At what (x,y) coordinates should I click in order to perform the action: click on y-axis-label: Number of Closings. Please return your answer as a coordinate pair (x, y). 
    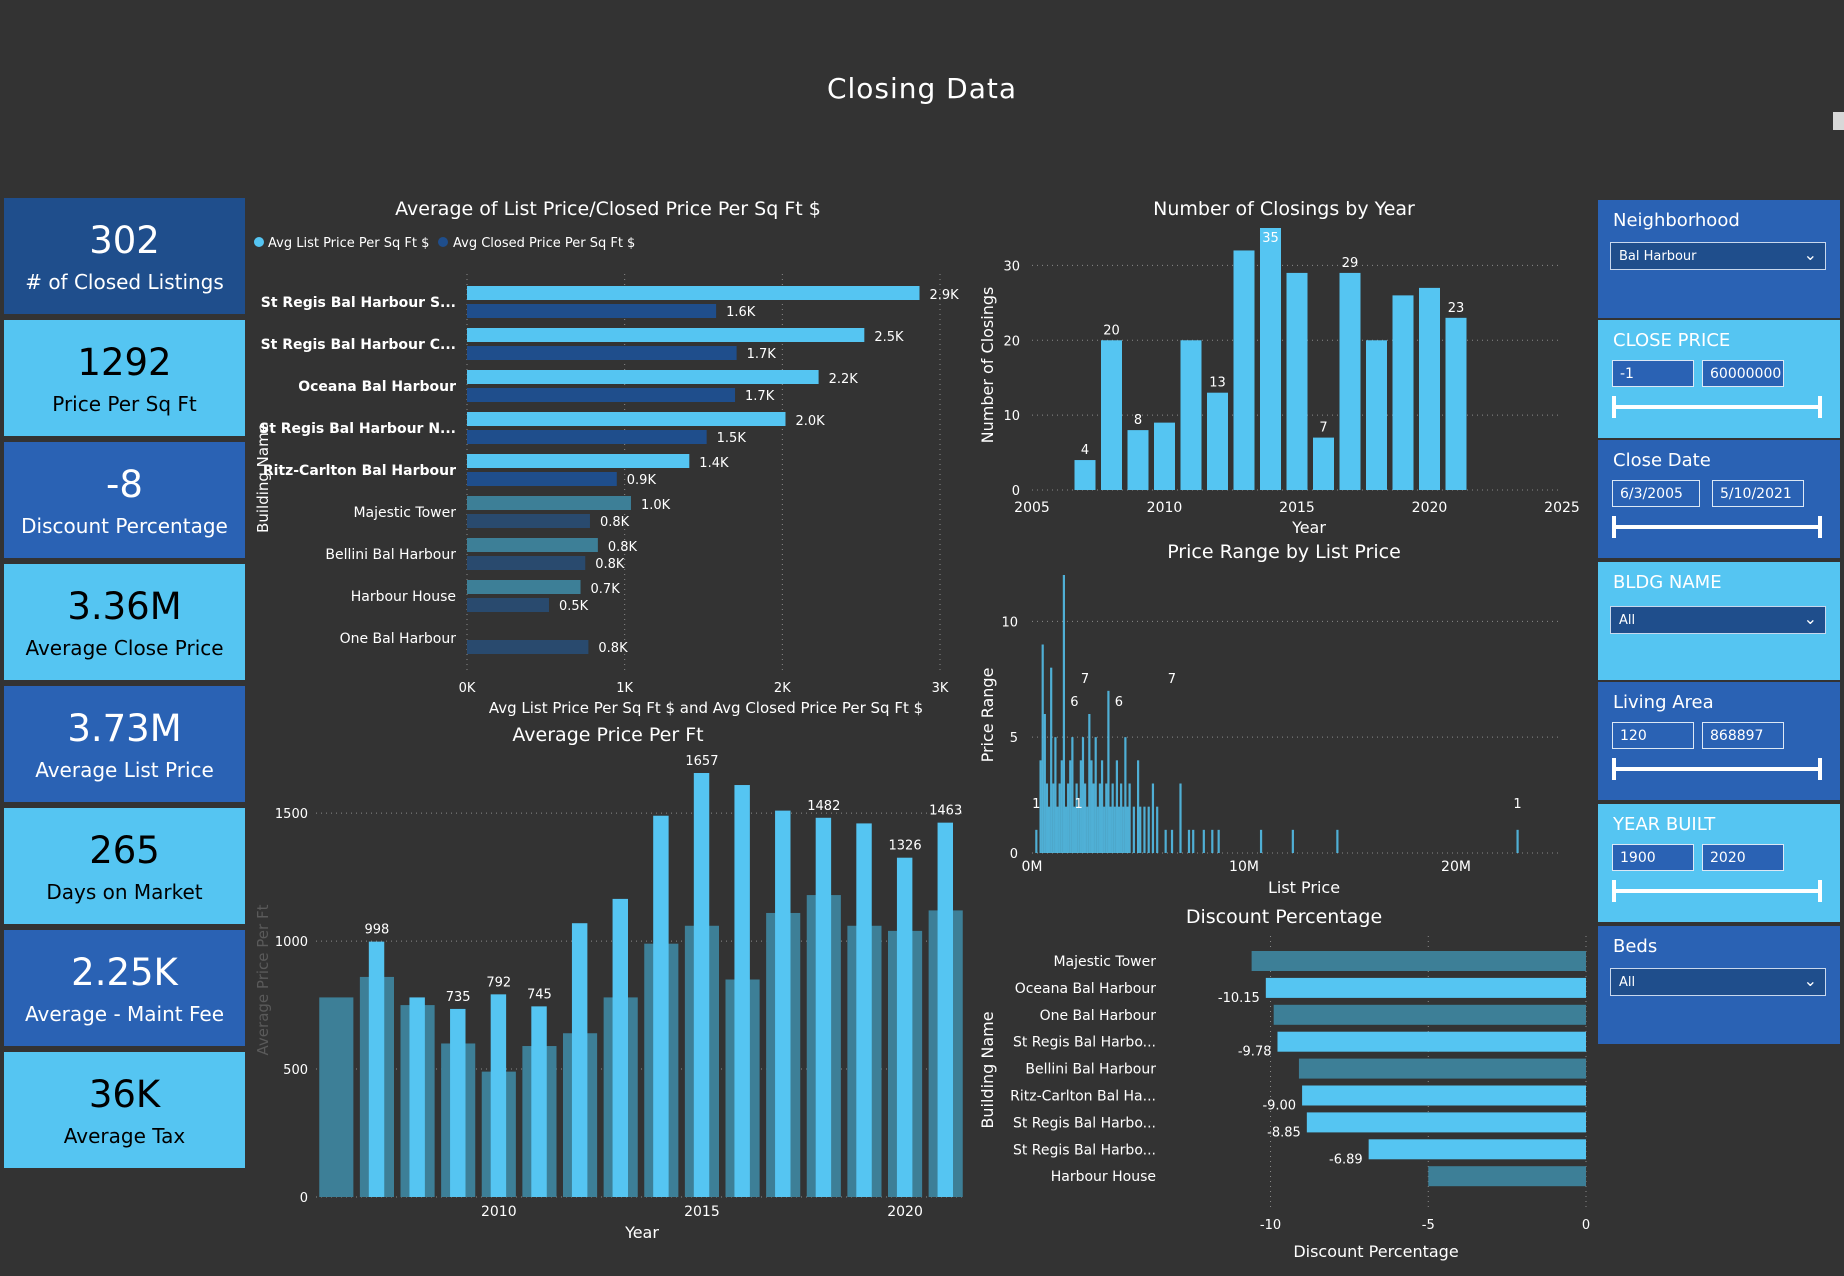
    Looking at the image, I should click on (987, 365).